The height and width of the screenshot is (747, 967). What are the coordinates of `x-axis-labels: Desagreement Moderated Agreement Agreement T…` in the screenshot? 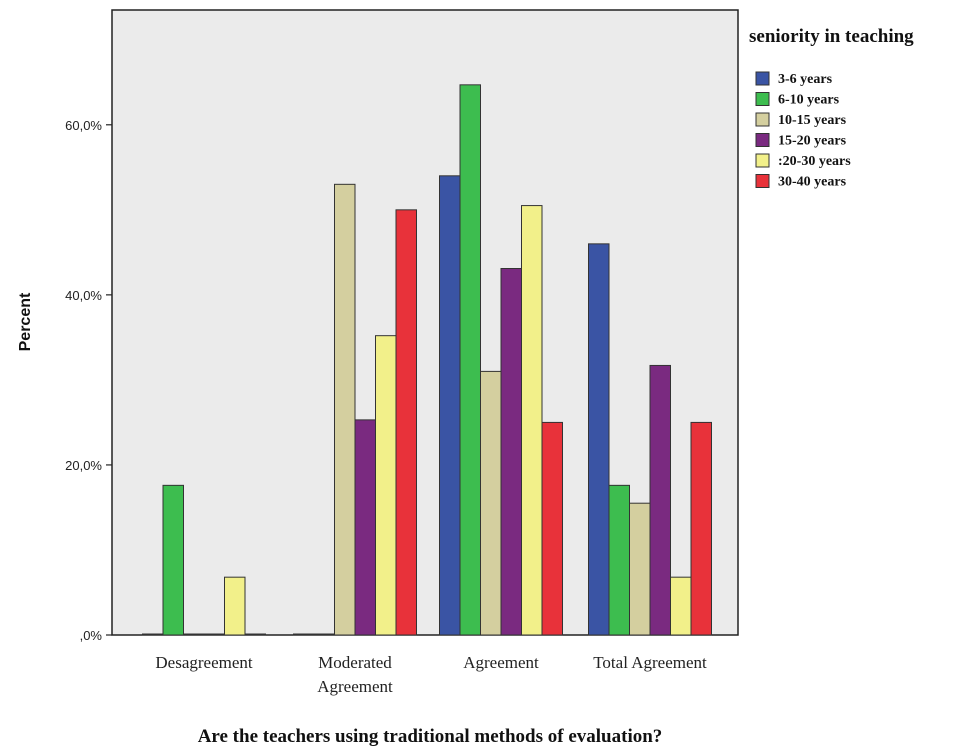 It's located at (431, 674).